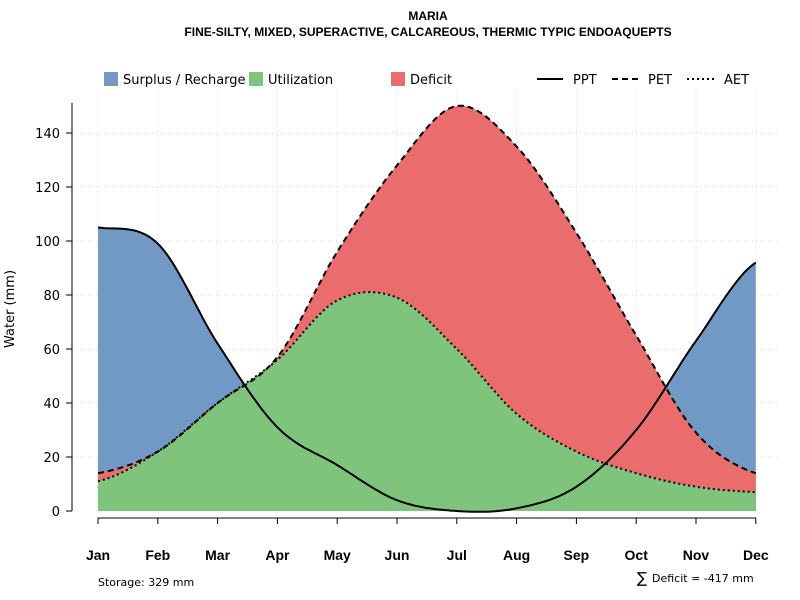 This screenshot has width=800, height=600. Describe the element at coordinates (217, 555) in the screenshot. I see `x-tick-label-mar: Mar` at that location.